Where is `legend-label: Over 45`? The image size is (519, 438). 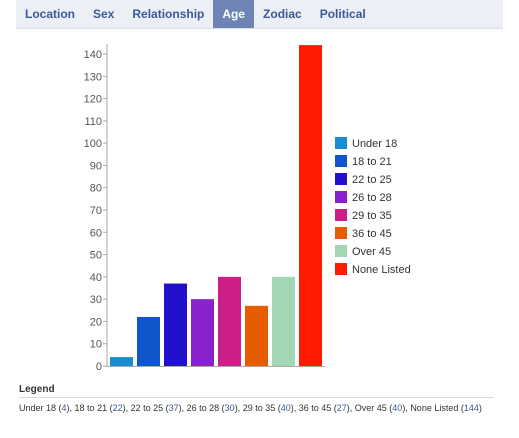 legend-label: Over 45 is located at coordinates (371, 252).